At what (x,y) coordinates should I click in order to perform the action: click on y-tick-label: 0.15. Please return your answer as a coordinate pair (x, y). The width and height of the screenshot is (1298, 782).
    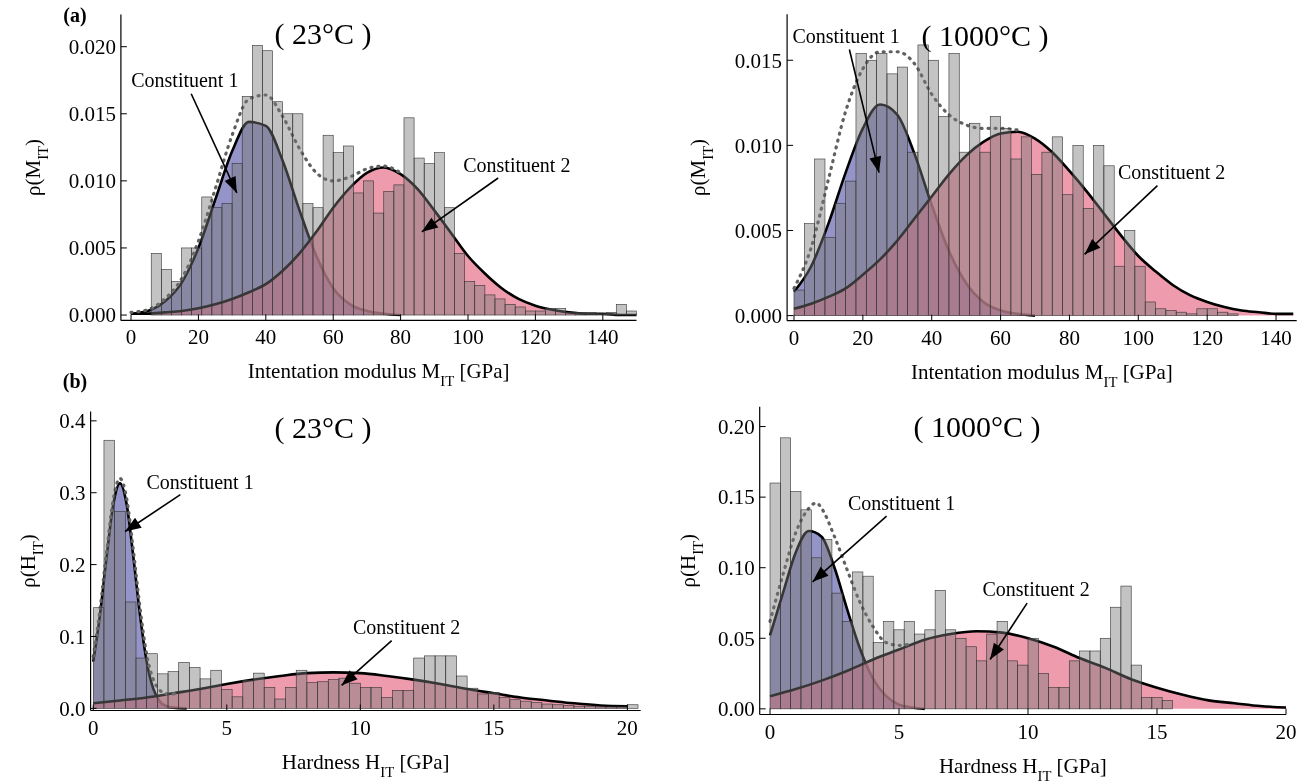
    Looking at the image, I should click on (736, 497).